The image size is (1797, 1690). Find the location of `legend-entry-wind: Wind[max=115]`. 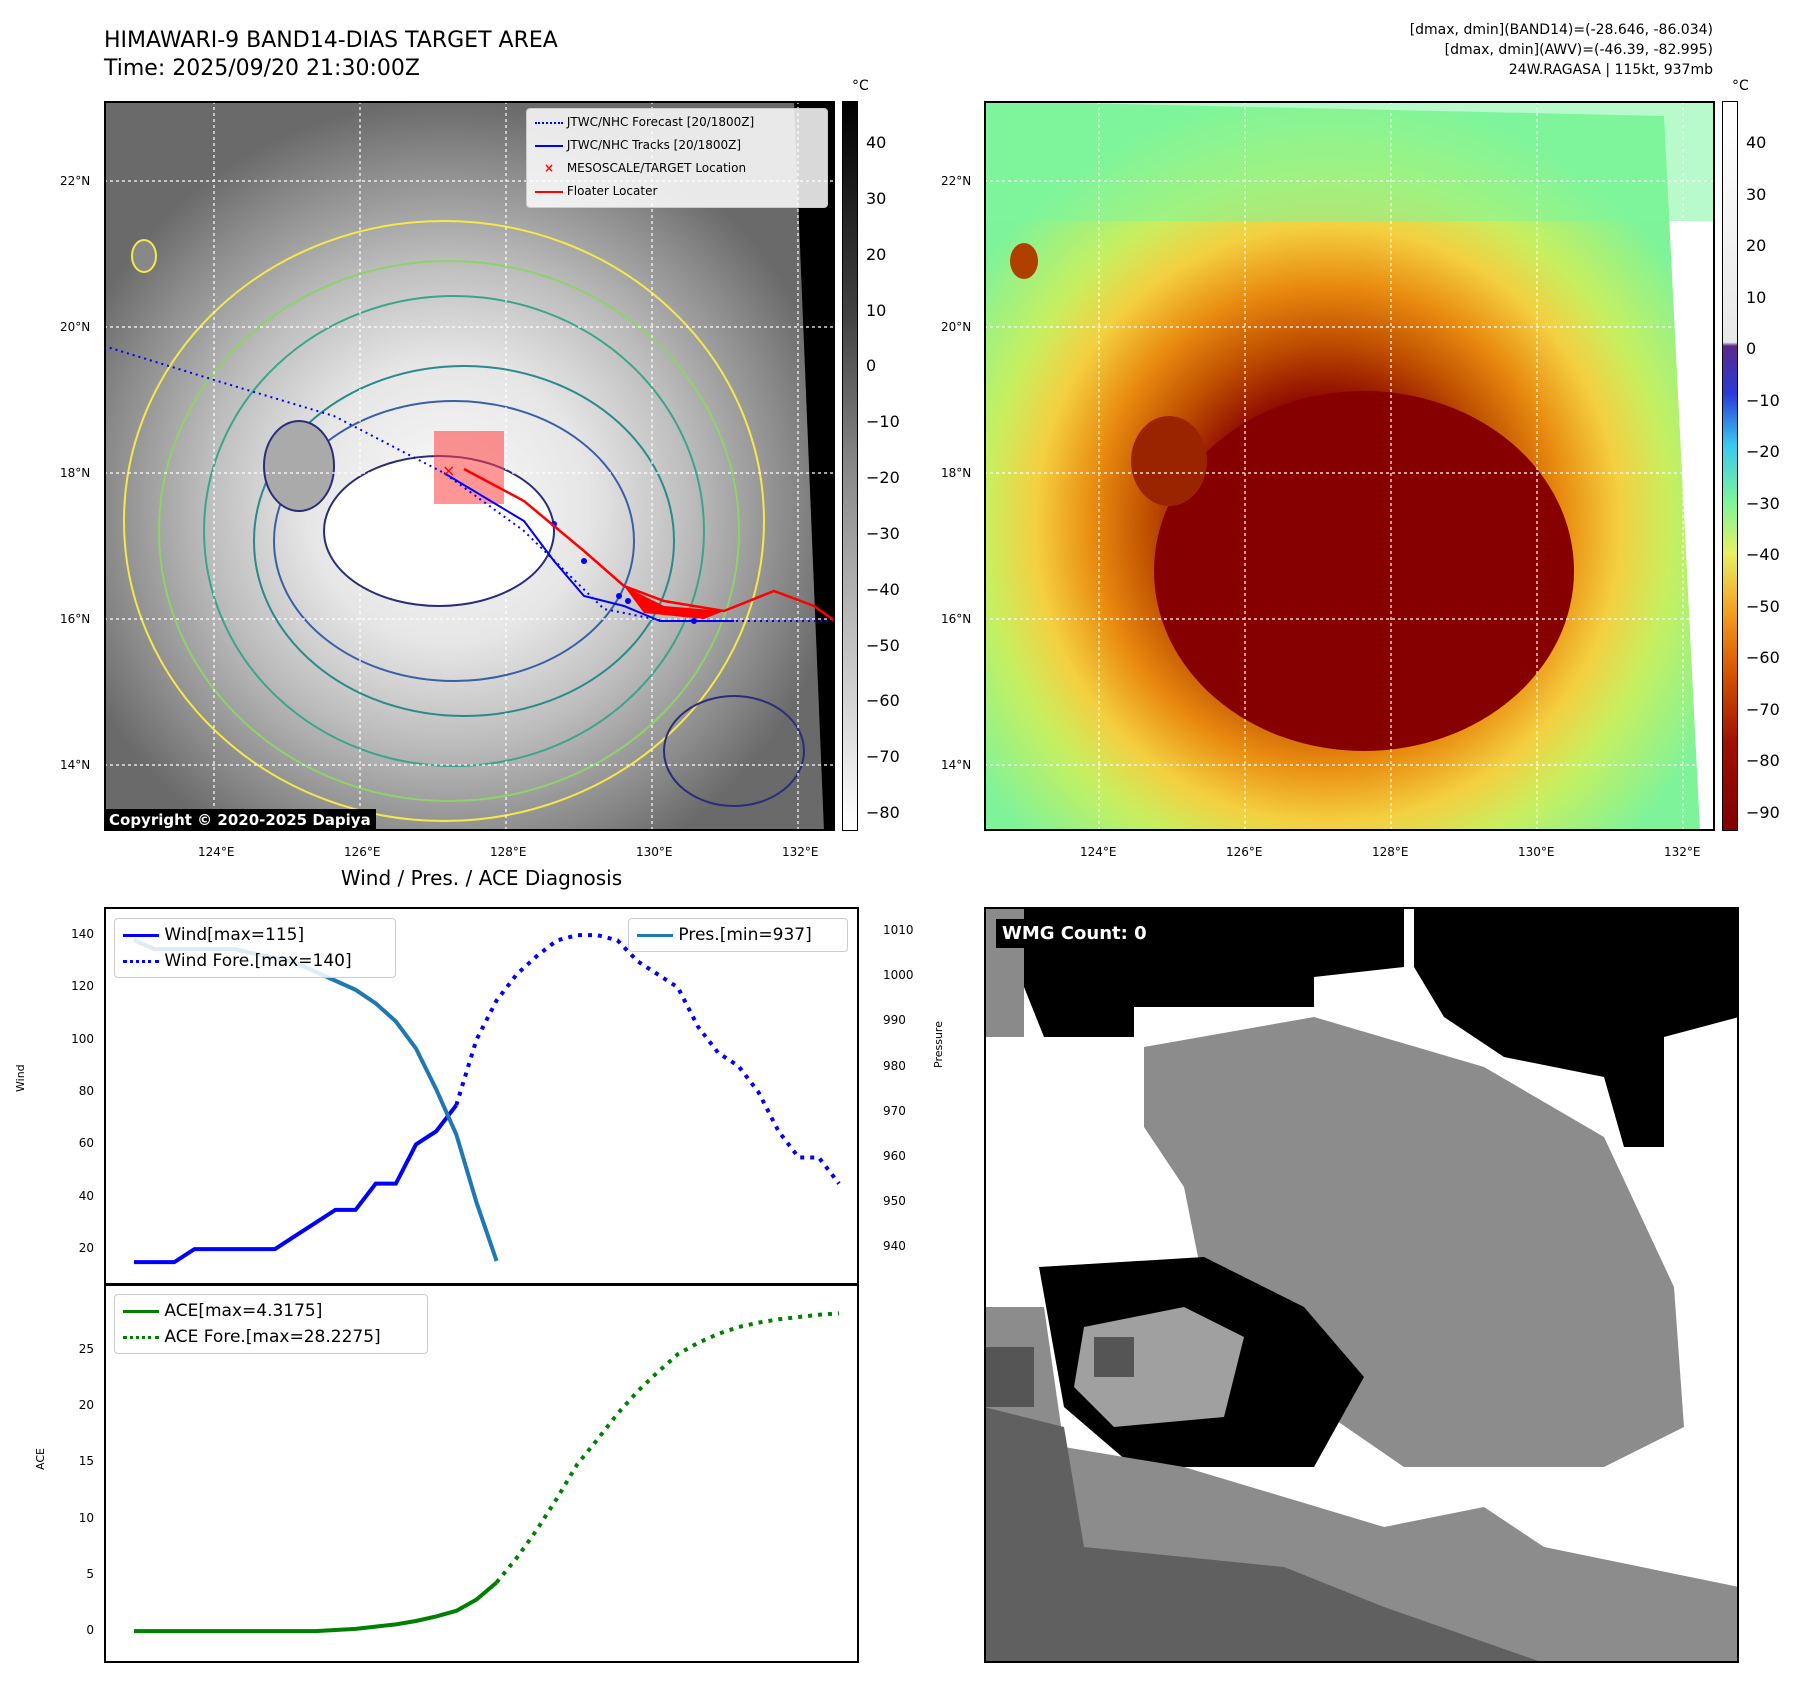

legend-entry-wind: Wind[max=115] is located at coordinates (213, 935).